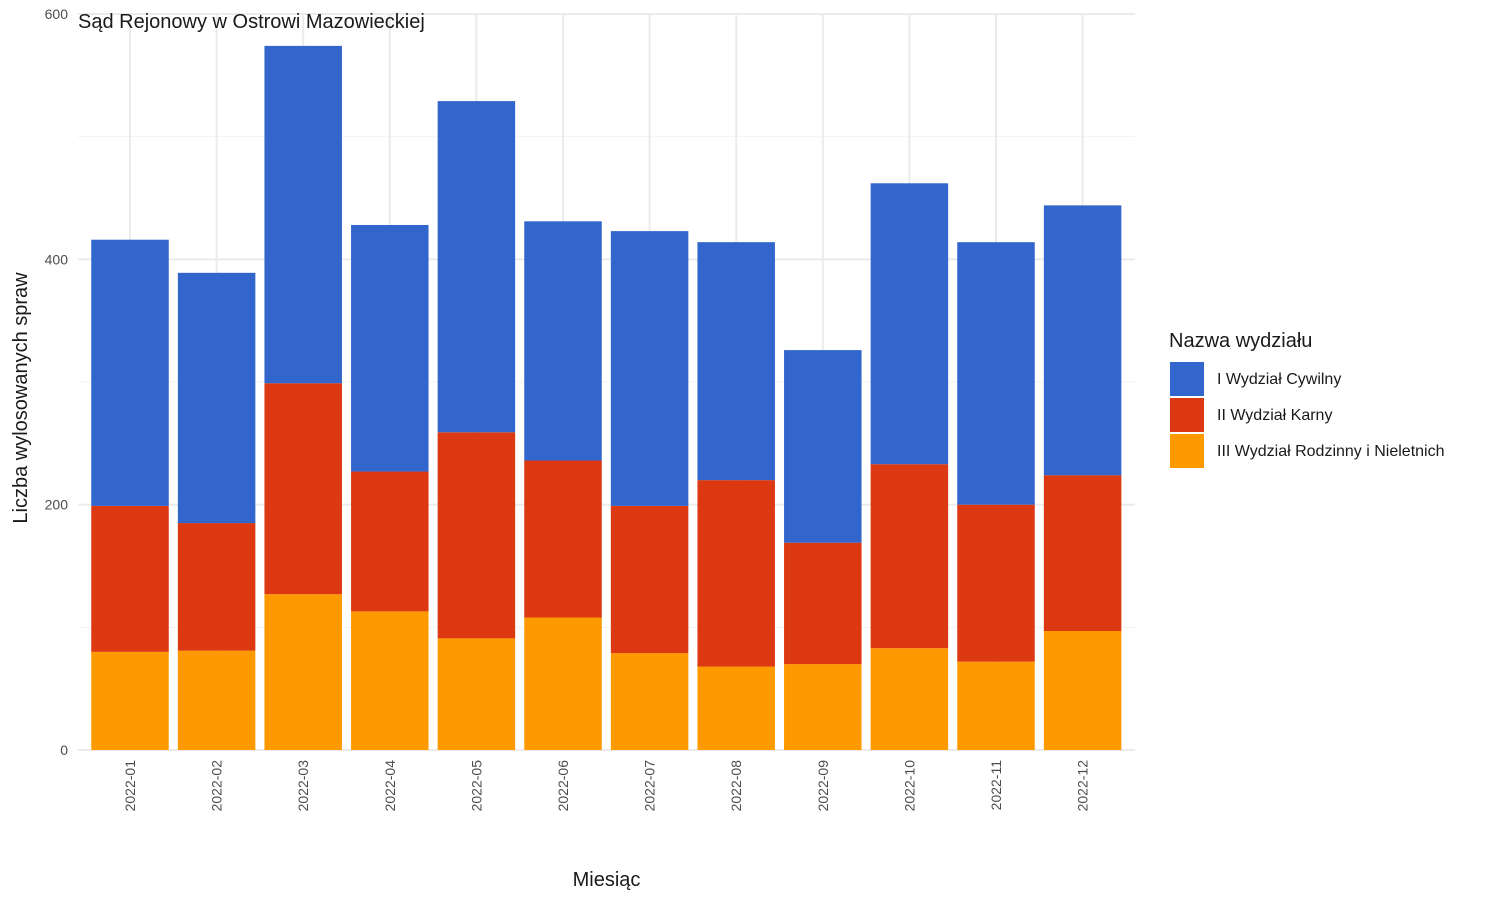 Image resolution: width=1500 pixels, height=900 pixels. What do you see at coordinates (1274, 415) in the screenshot?
I see `legend-label: II Wydział Karny` at bounding box center [1274, 415].